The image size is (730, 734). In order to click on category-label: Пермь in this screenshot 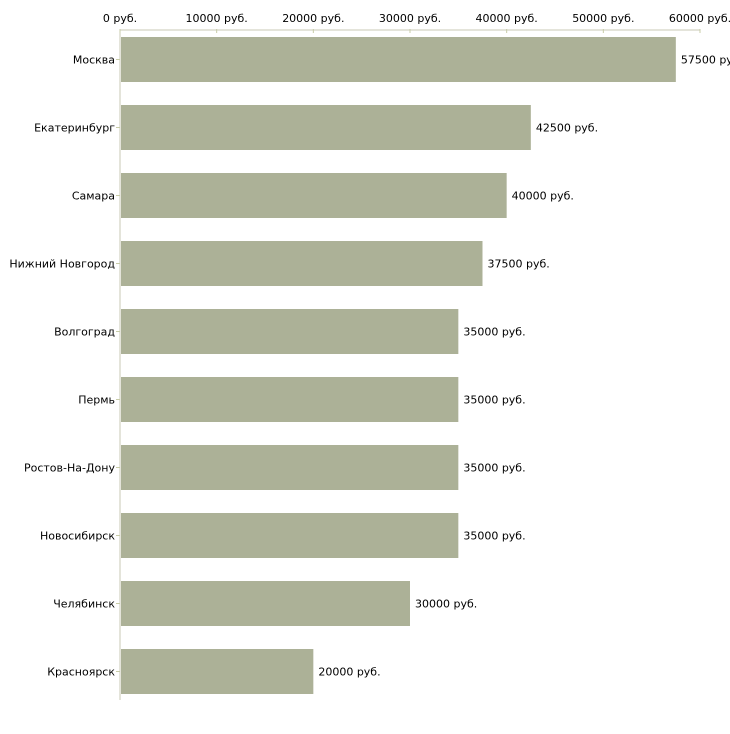, I will do `click(96, 400)`.